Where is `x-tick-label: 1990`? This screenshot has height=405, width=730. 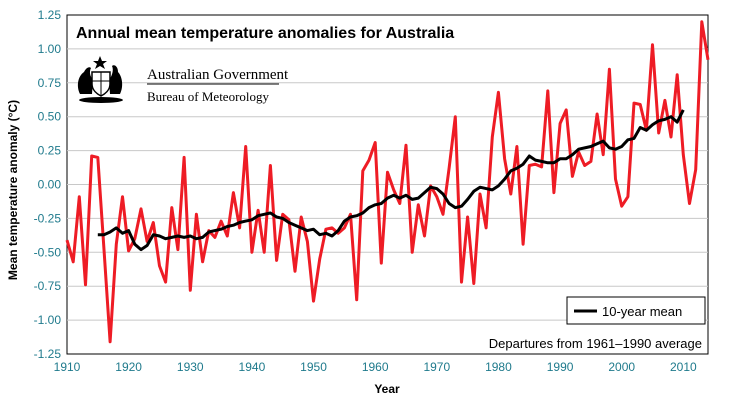
x-tick-label: 1990 is located at coordinates (560, 367).